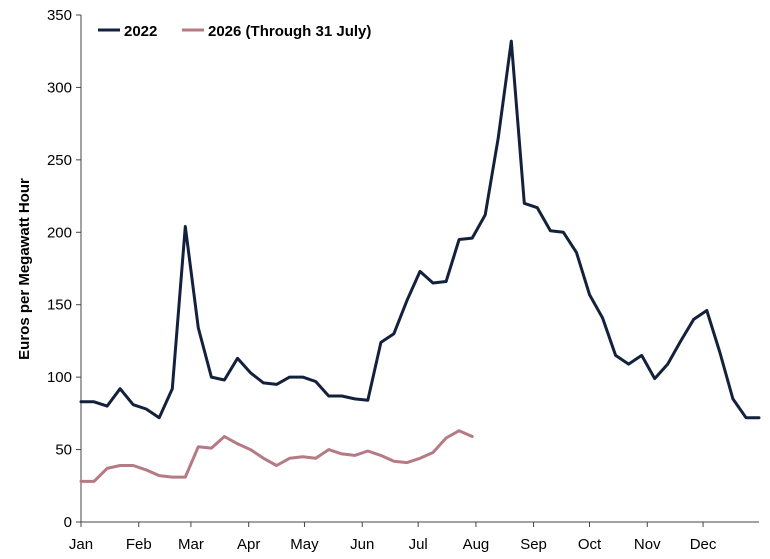 This screenshot has width=770, height=559. Describe the element at coordinates (68, 522) in the screenshot. I see `y-tick-label: 0` at that location.